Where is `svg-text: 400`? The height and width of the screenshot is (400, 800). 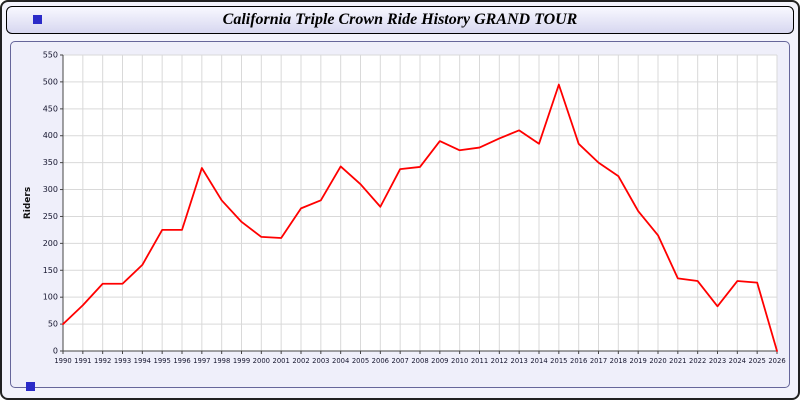
svg-text: 400 is located at coordinates (50, 135).